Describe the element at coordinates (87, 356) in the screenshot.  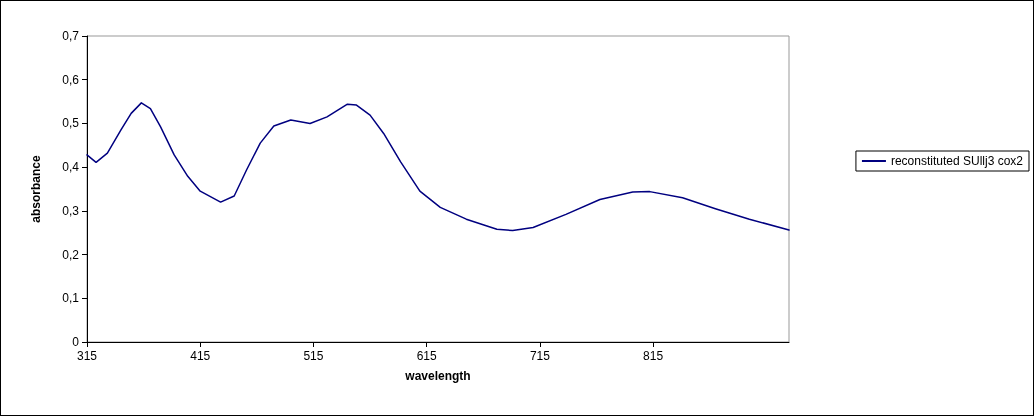
I see `x-tick-label: 315` at that location.